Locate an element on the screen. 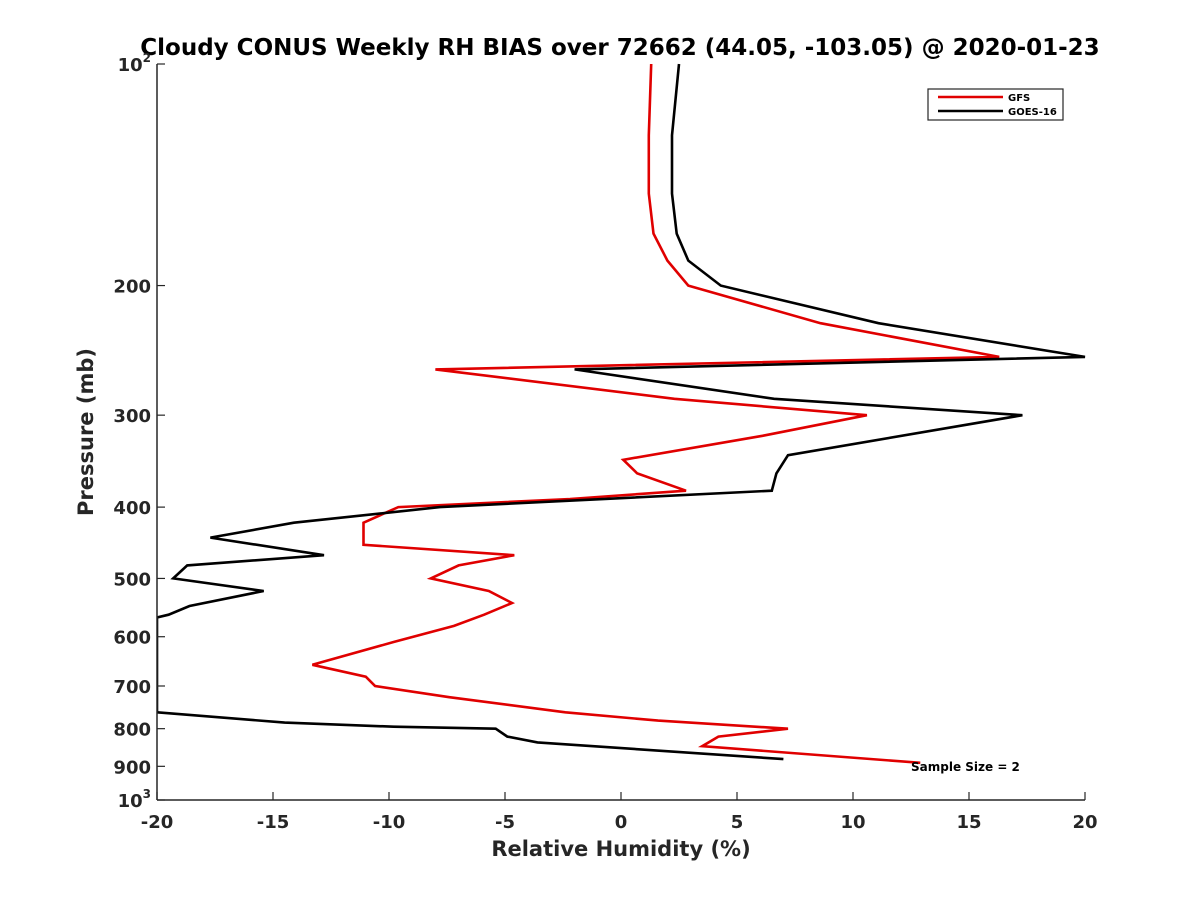  y-tick-label: 500 is located at coordinates (132, 579).